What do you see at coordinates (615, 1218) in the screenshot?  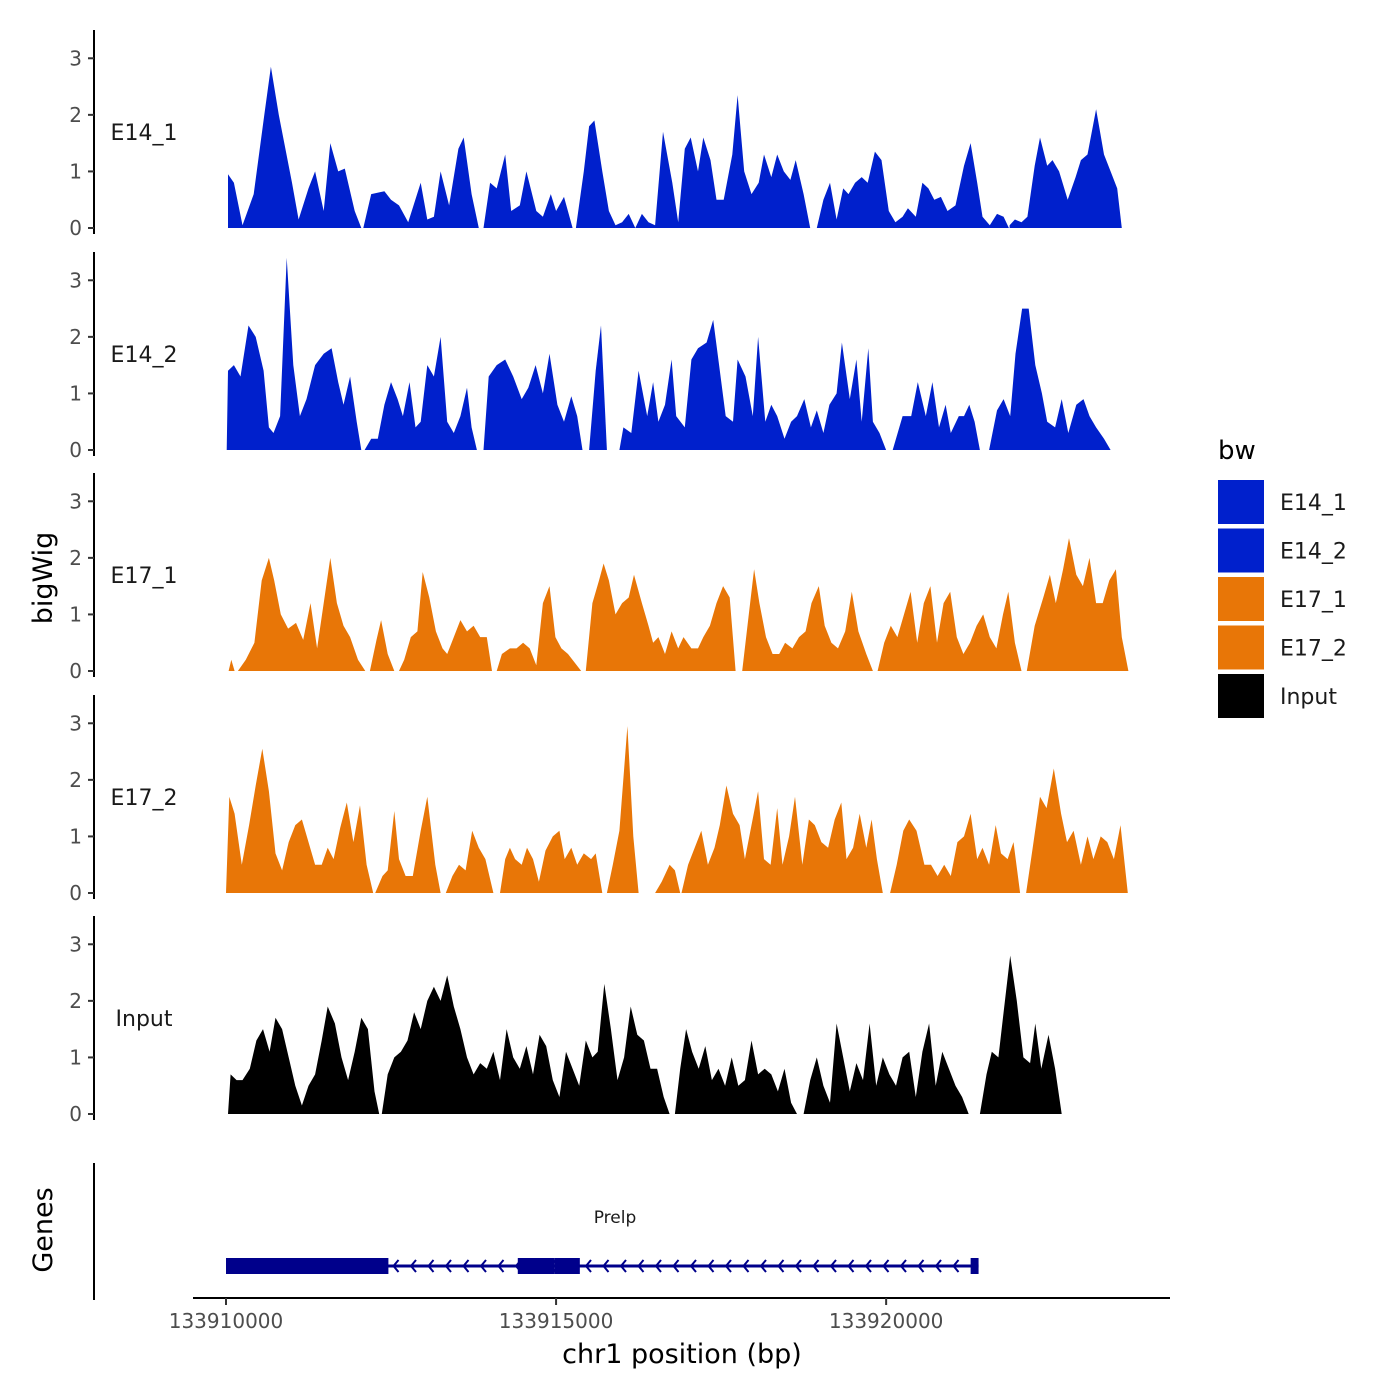 I see `gene-name-label: Prelp` at bounding box center [615, 1218].